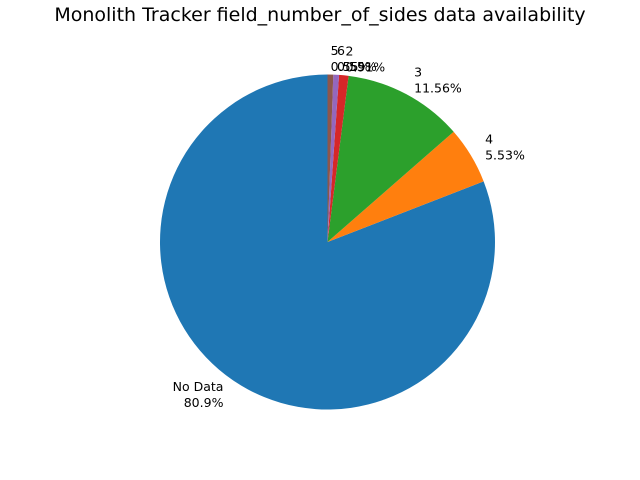 The height and width of the screenshot is (480, 640). Describe the element at coordinates (198, 394) in the screenshot. I see `slice-label-no-data: No Data 80.9%` at that location.